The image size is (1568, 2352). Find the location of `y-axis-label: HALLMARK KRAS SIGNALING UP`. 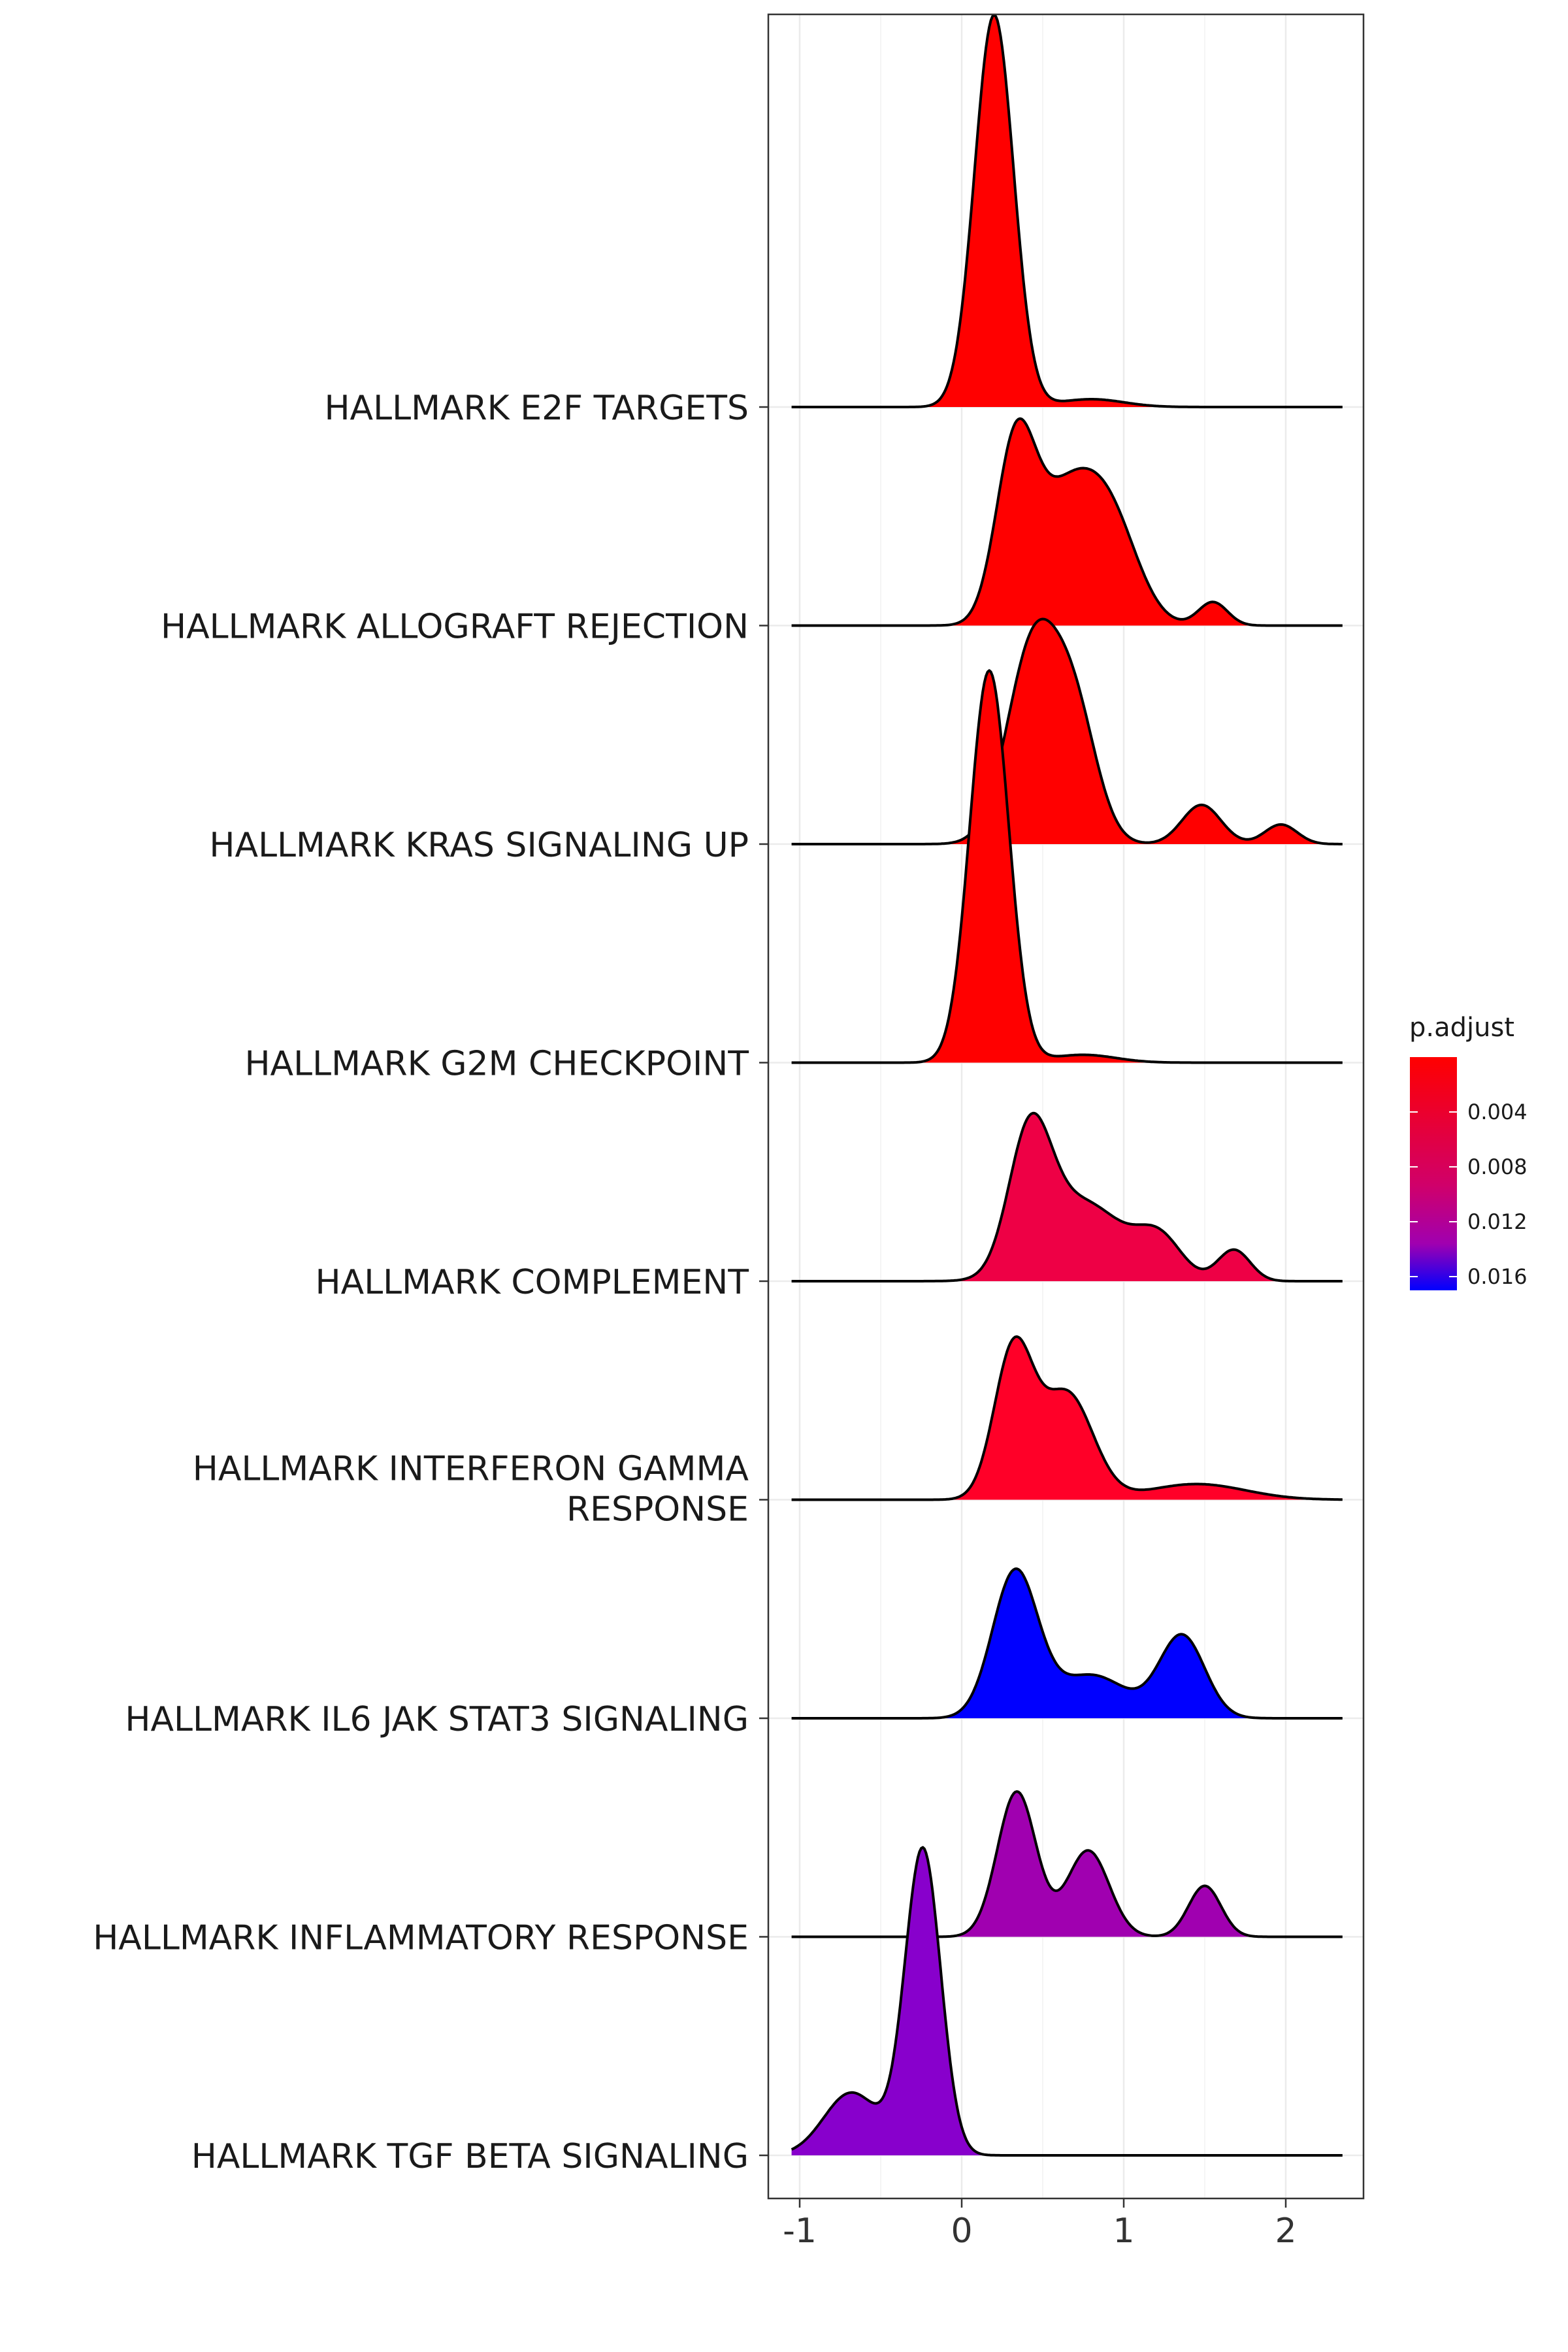

y-axis-label: HALLMARK KRAS SIGNALING UP is located at coordinates (479, 845).